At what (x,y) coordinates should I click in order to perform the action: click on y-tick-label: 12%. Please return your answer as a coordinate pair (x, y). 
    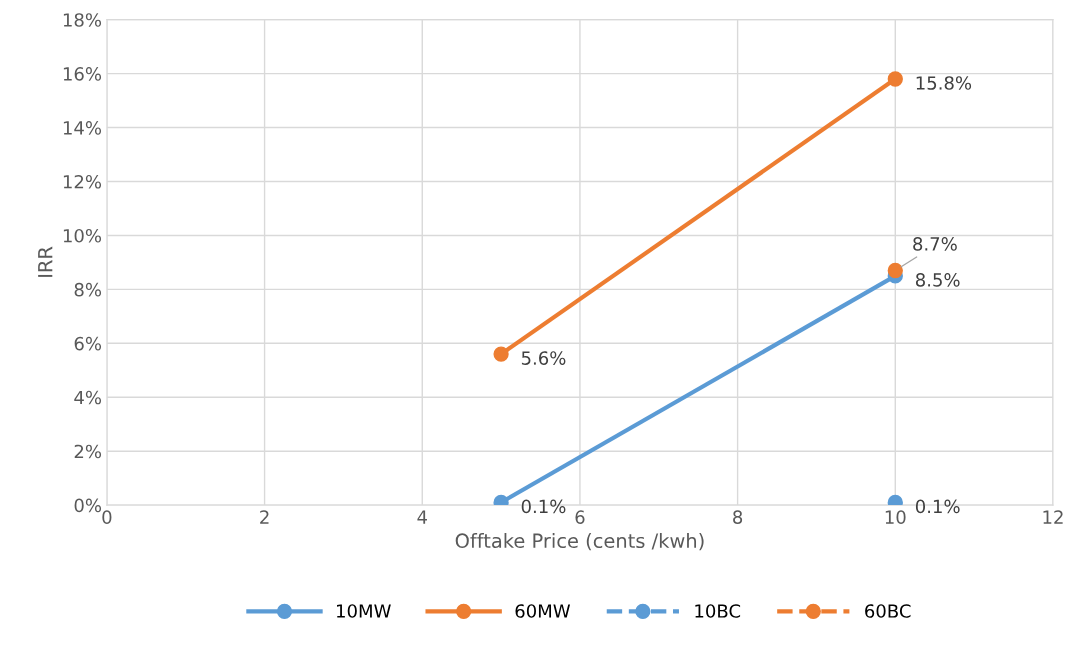
    Looking at the image, I should click on (82, 181).